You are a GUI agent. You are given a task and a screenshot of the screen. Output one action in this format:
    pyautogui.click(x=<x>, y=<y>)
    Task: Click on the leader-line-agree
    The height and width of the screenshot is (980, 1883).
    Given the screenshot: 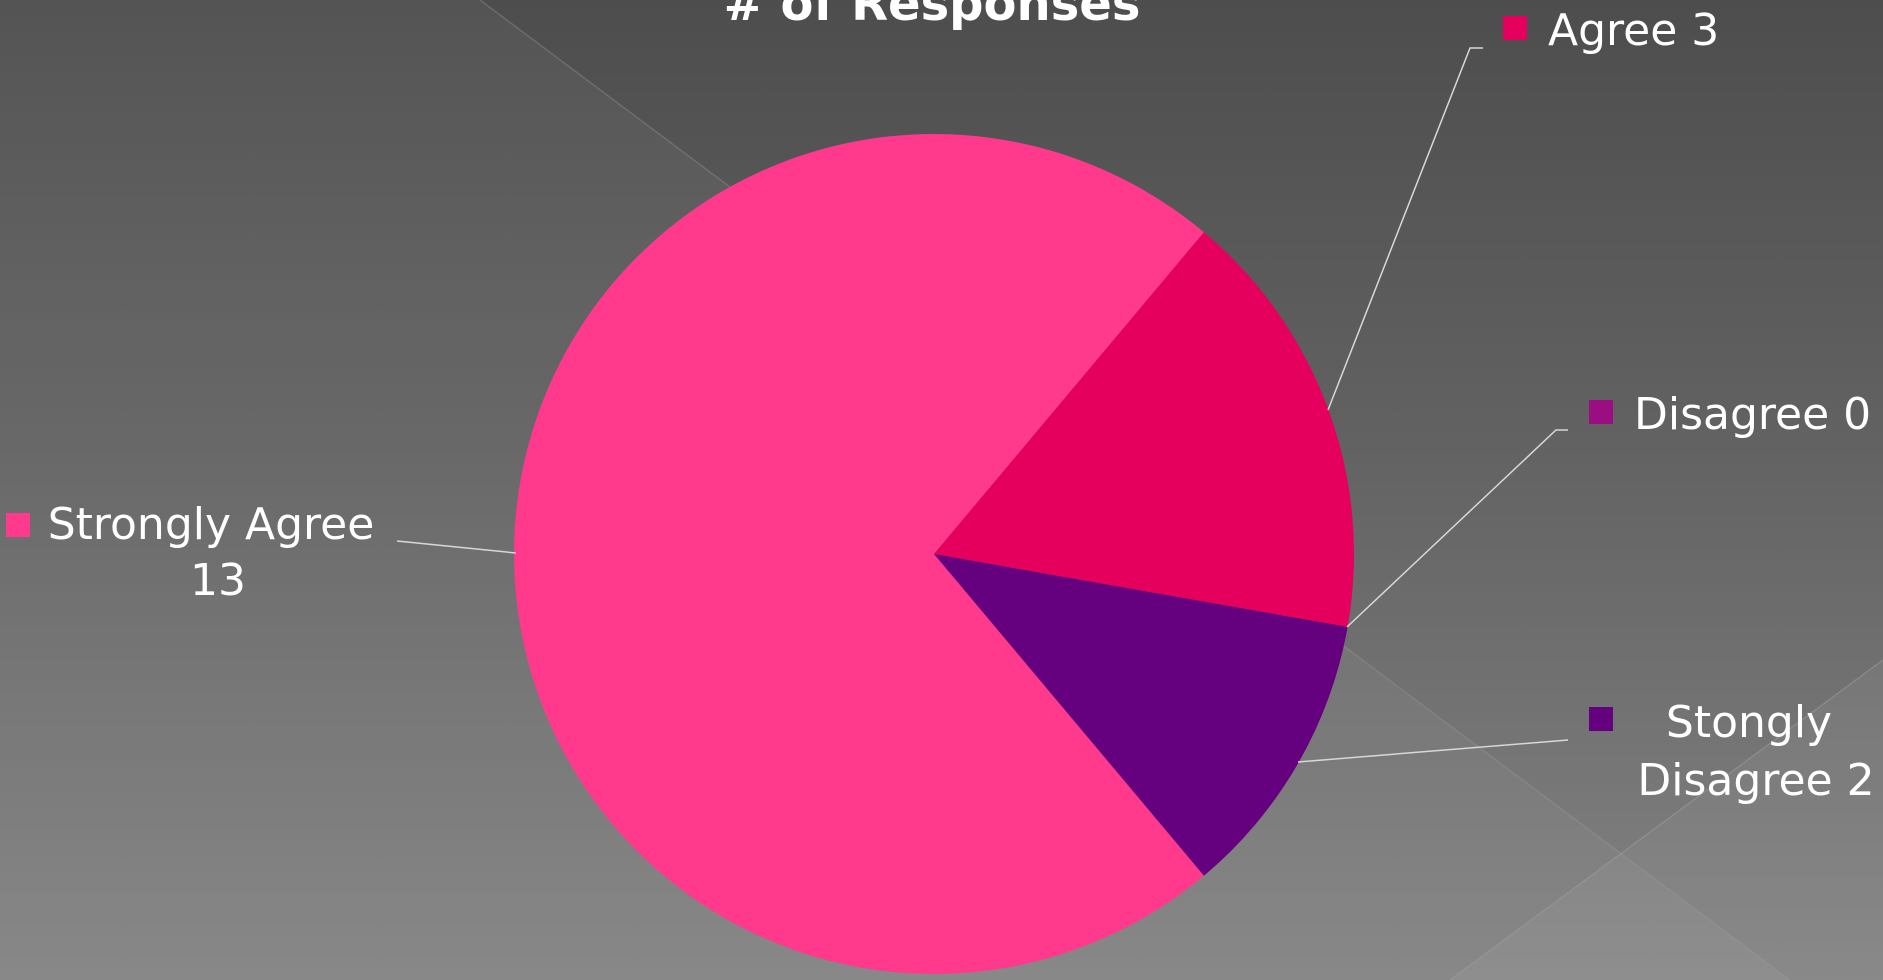 What is the action you would take?
    pyautogui.click(x=1405, y=229)
    